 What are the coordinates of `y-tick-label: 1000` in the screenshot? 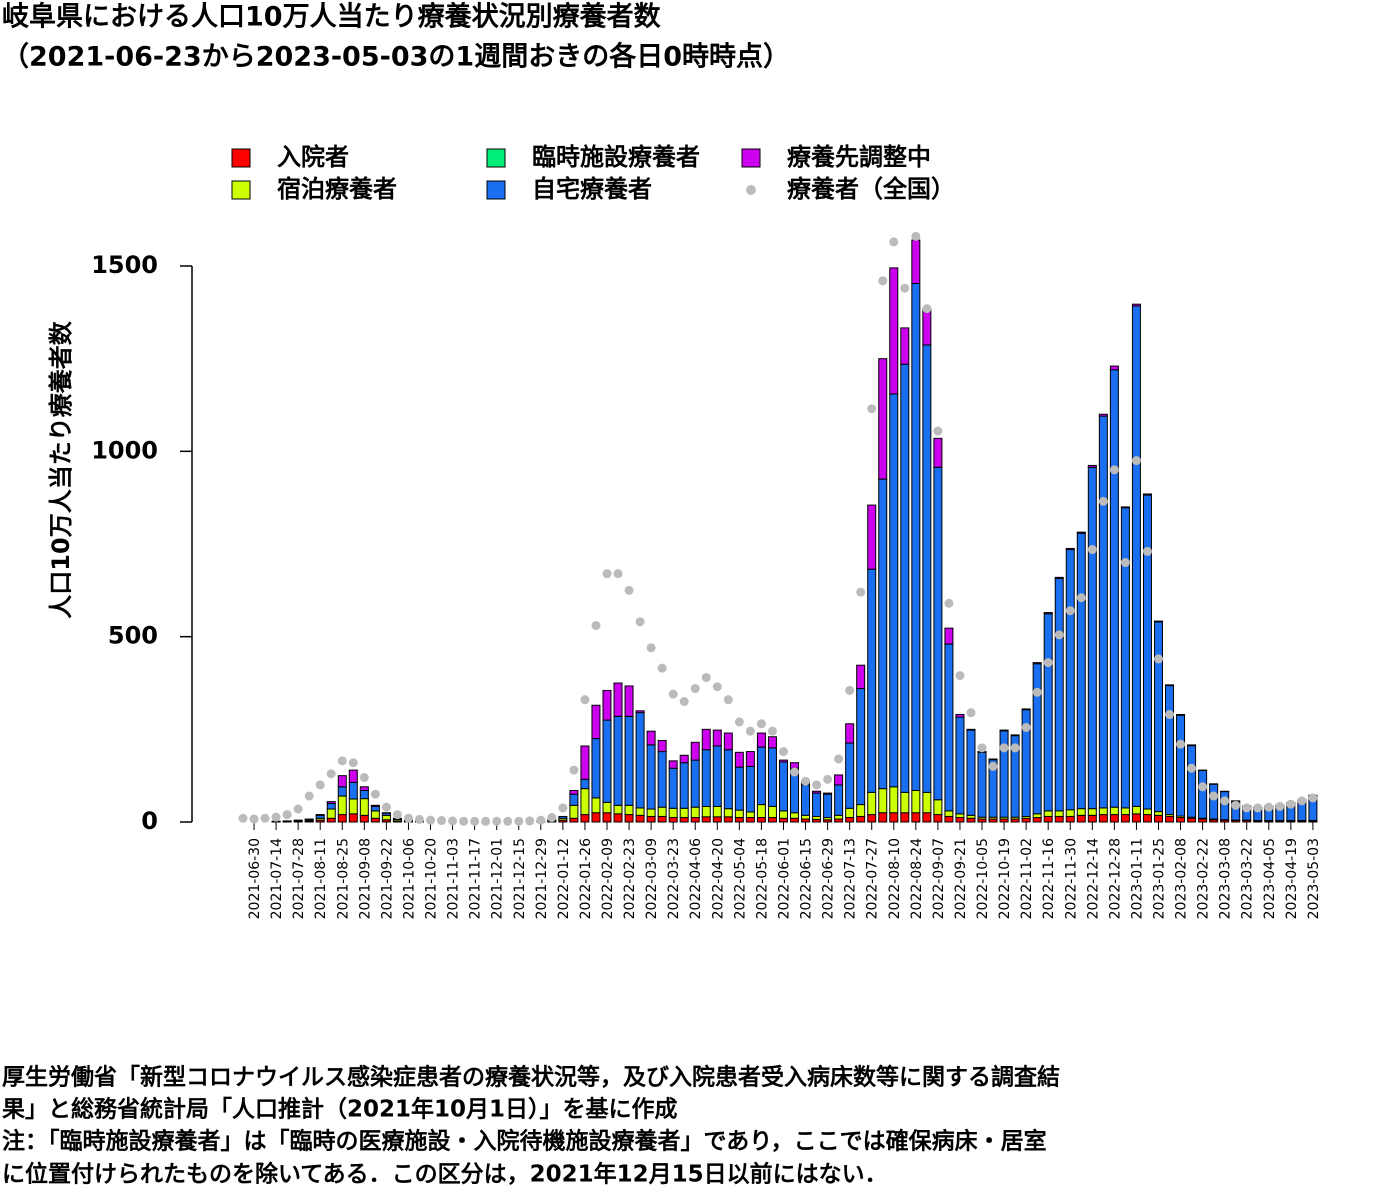 It's located at (124, 450).